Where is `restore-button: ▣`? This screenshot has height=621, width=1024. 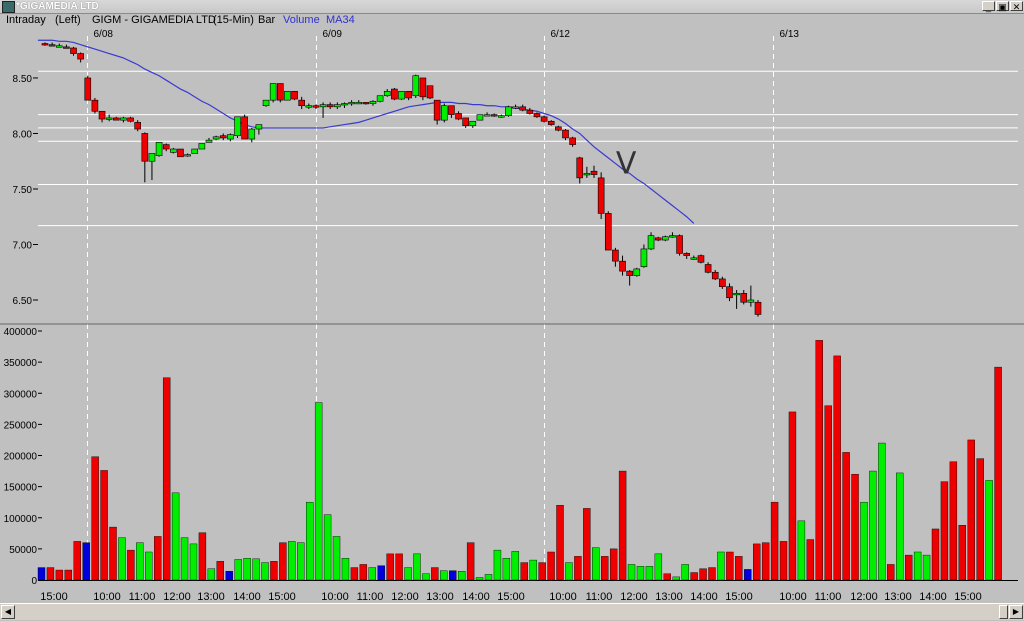
restore-button: ▣ is located at coordinates (1002, 6).